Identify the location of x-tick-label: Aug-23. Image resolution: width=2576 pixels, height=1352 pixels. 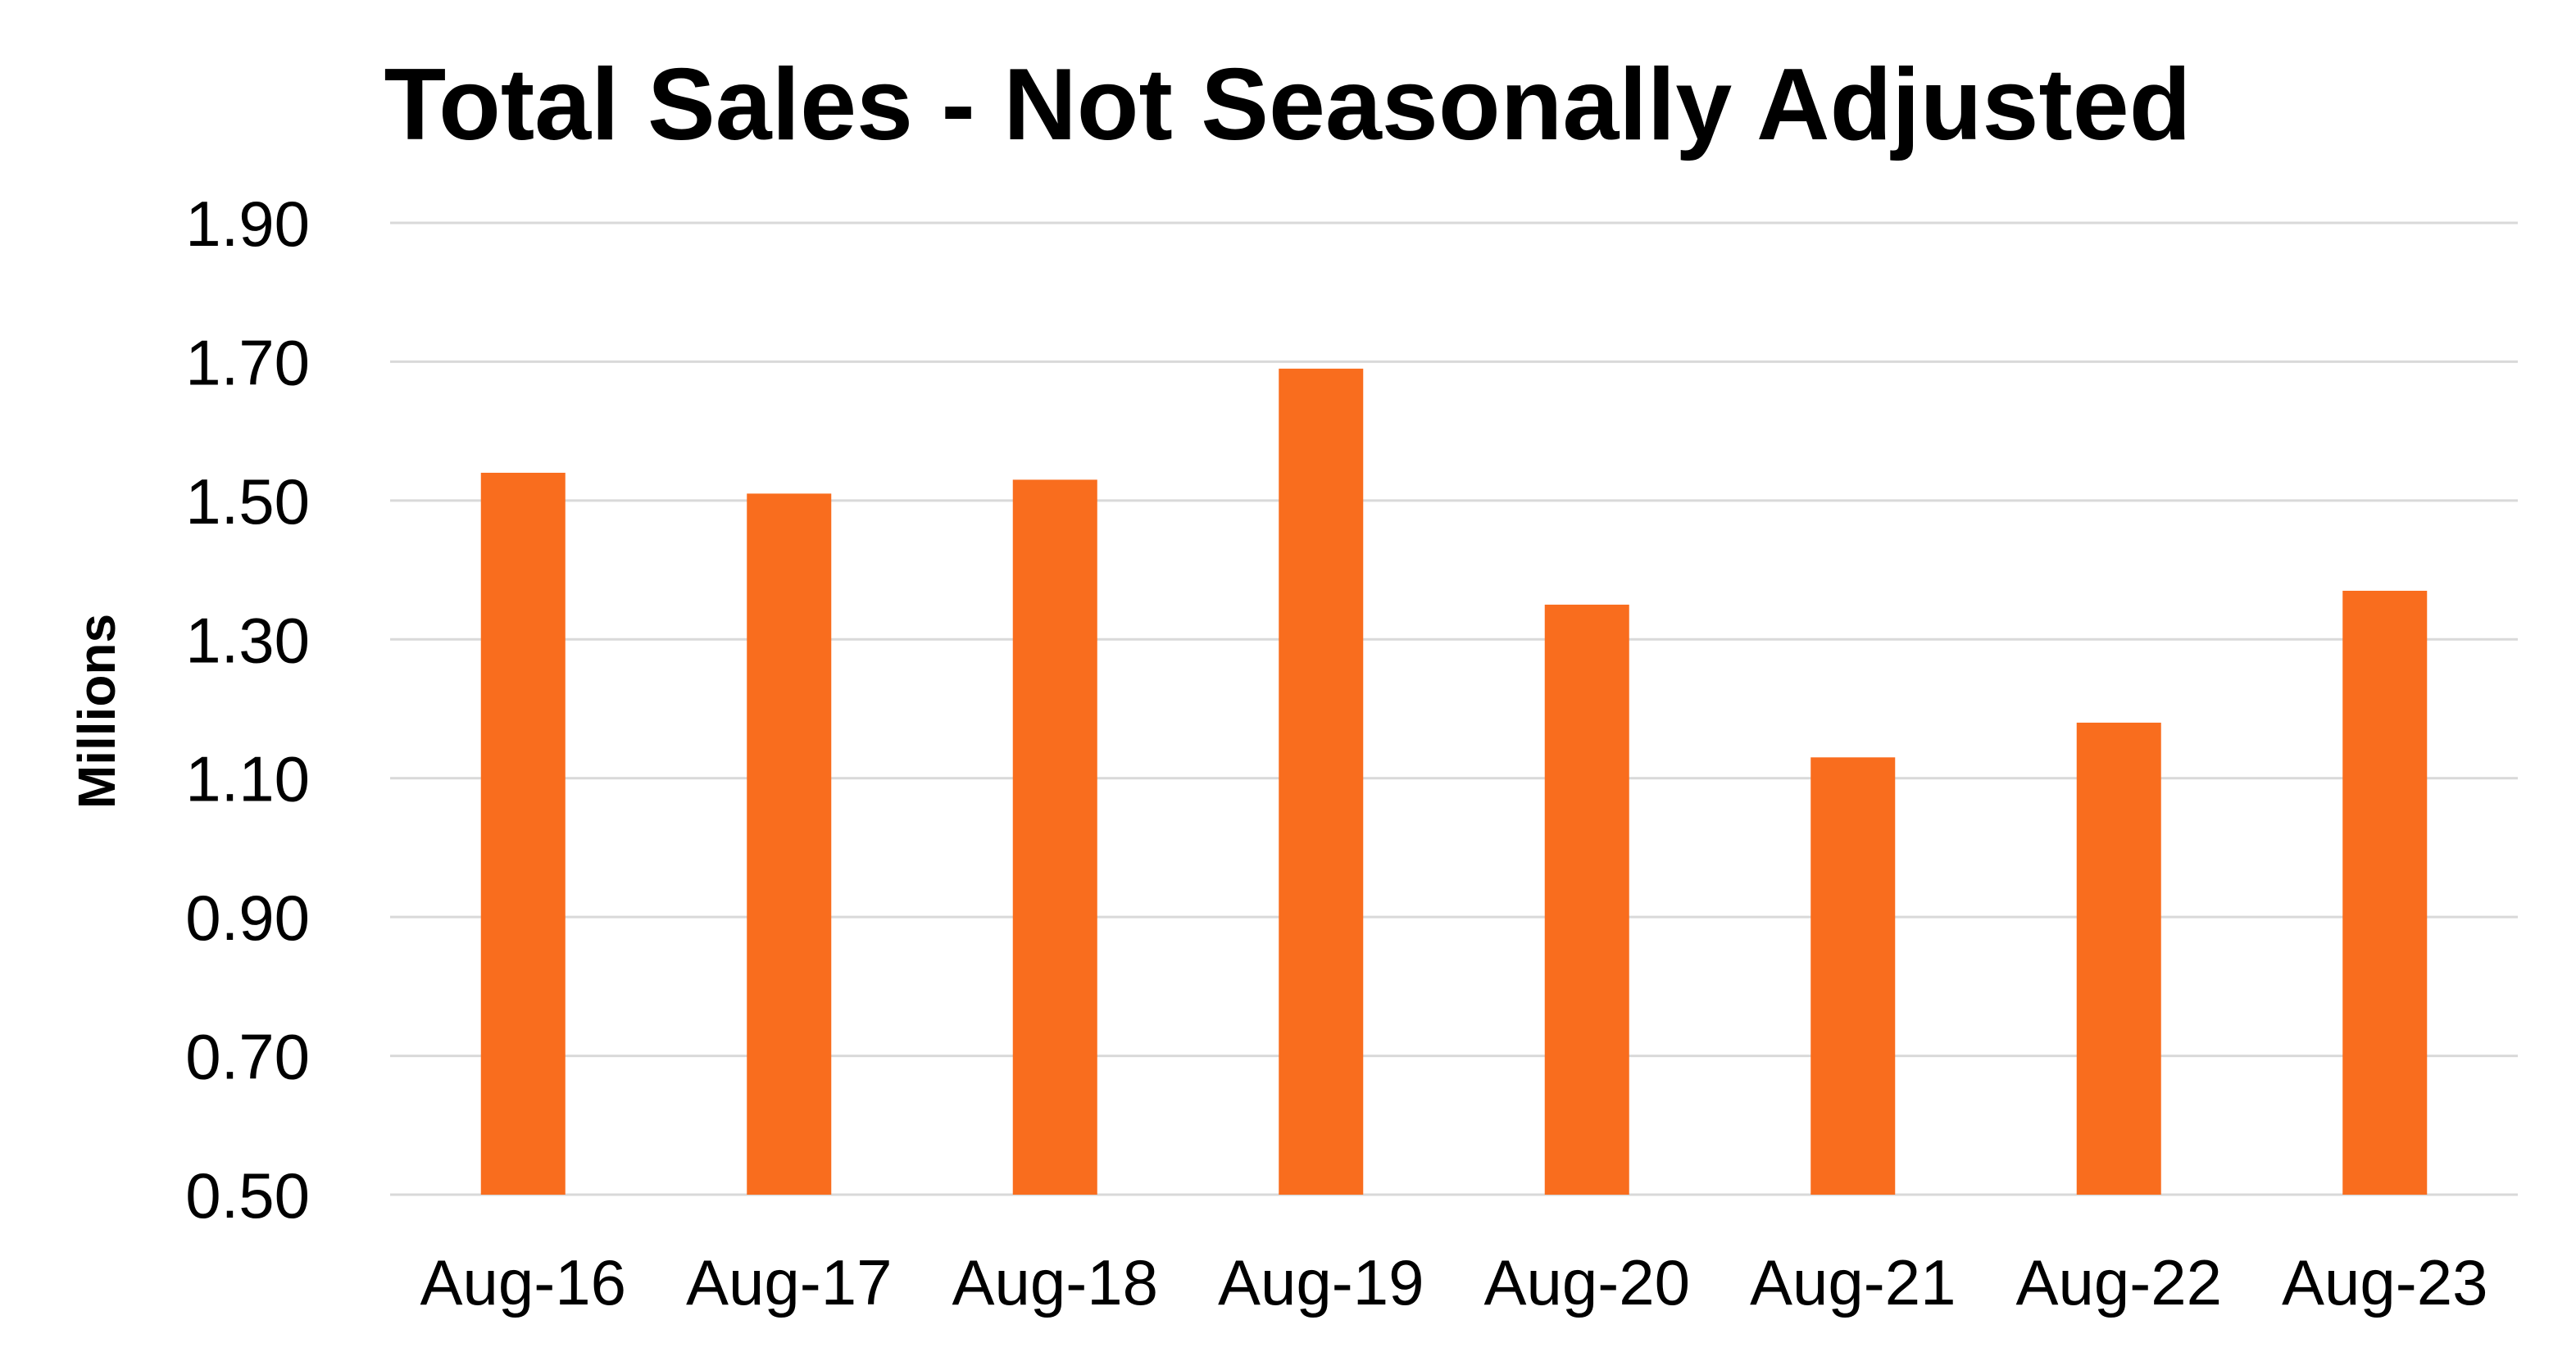
(2385, 1282).